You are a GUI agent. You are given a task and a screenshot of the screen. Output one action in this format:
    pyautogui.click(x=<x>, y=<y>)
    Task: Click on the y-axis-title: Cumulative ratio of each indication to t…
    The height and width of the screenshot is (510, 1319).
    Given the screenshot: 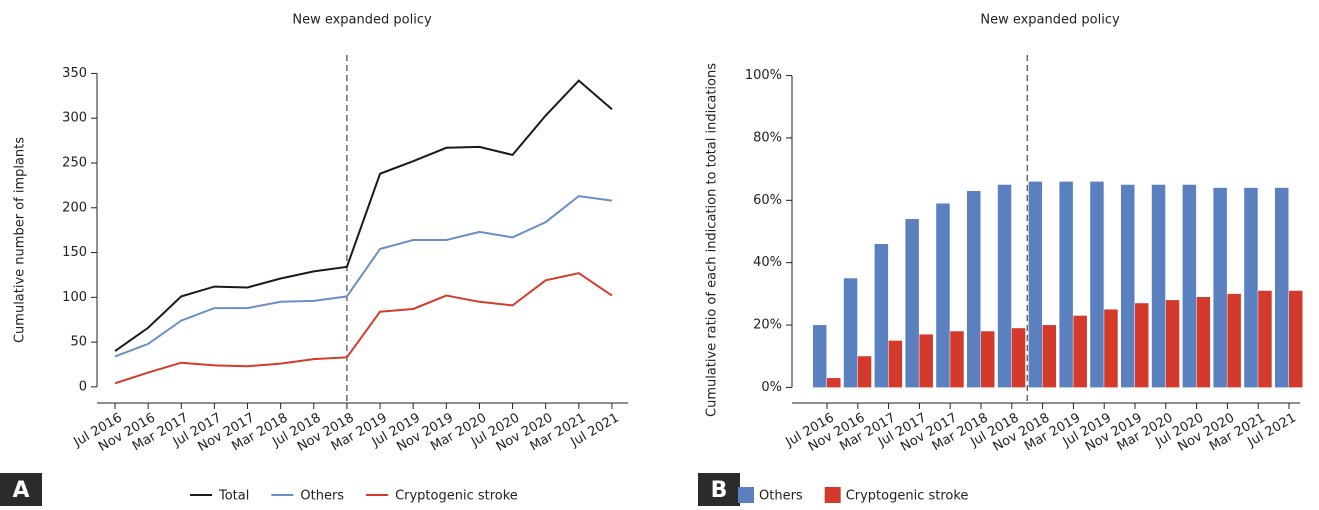 What is the action you would take?
    pyautogui.click(x=712, y=240)
    